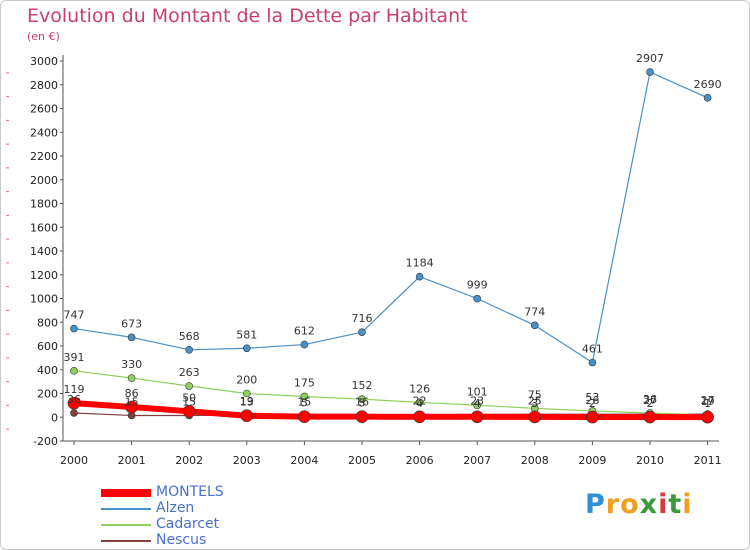  I want to click on logo-letter: x, so click(649, 504).